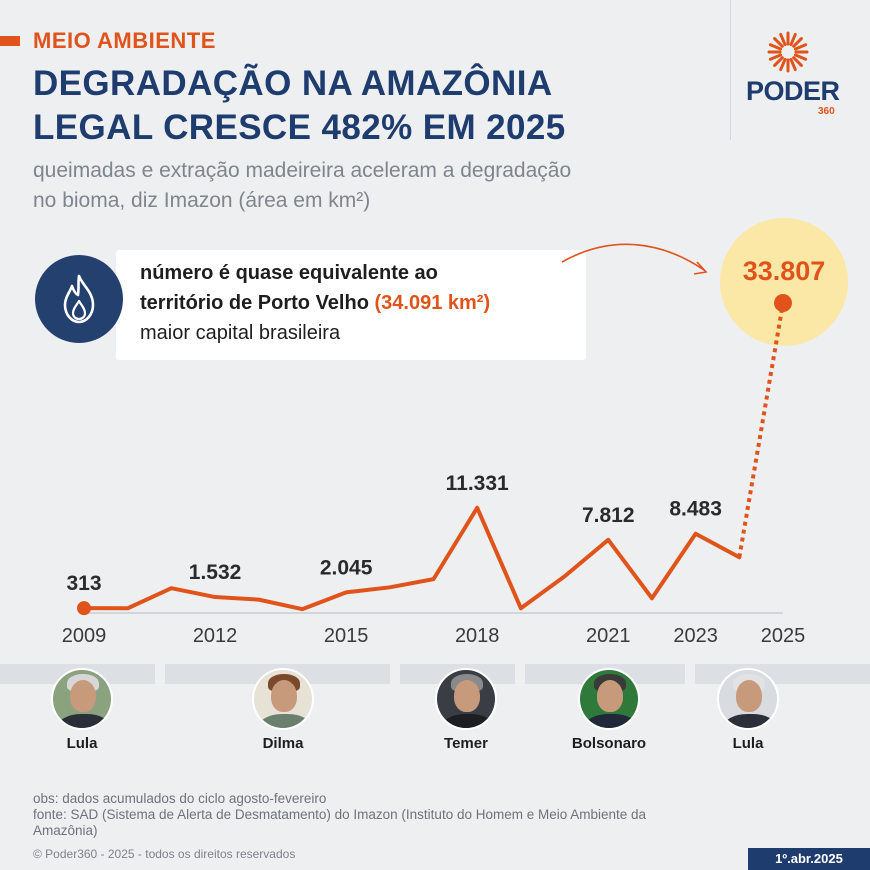 The image size is (870, 870). What do you see at coordinates (84, 608) in the screenshot?
I see `start-point-marker` at bounding box center [84, 608].